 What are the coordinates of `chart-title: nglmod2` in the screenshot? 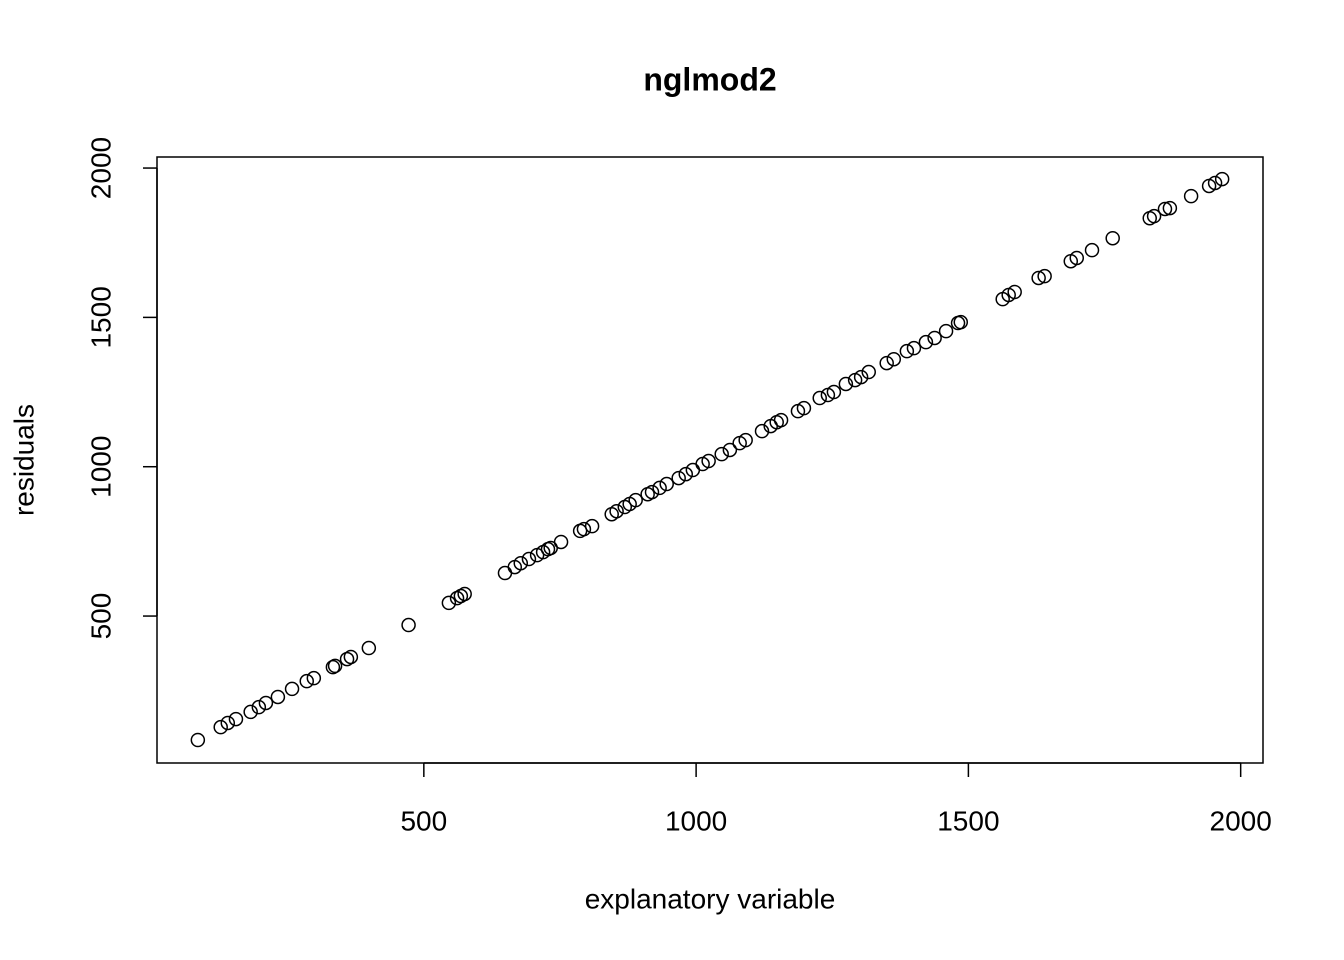 It's located at (709, 79).